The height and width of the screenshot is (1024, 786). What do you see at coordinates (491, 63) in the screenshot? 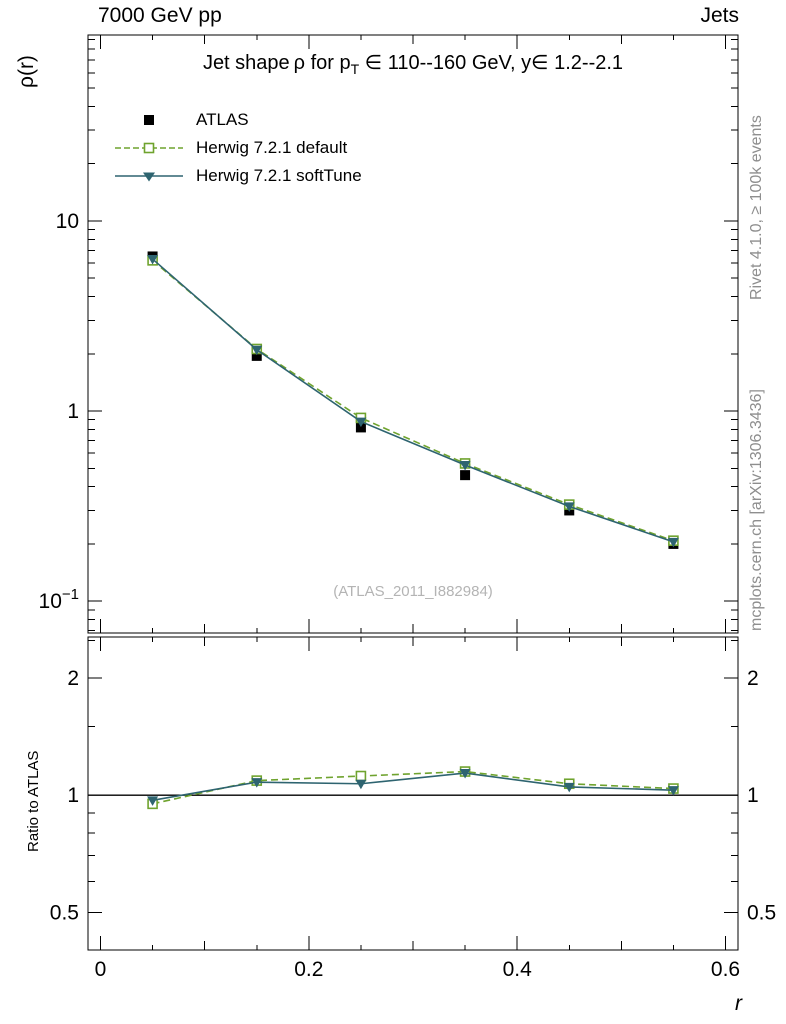
I see `plot-title-post: ∈ 110--160 GeV, y∈ 1.2--2.1` at bounding box center [491, 63].